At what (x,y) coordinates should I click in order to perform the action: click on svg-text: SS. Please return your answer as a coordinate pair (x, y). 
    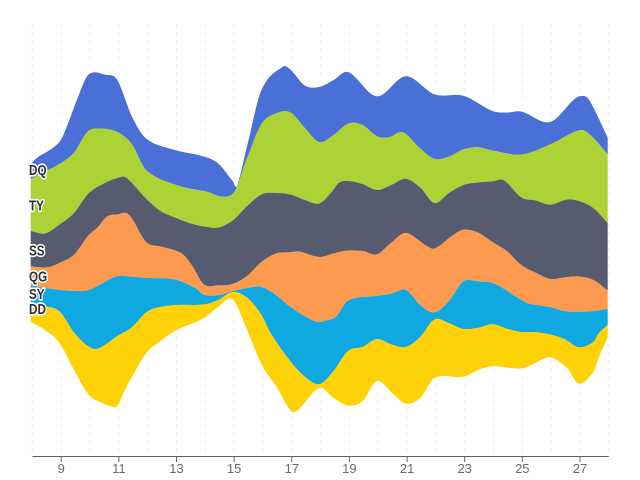
    Looking at the image, I should click on (37, 250).